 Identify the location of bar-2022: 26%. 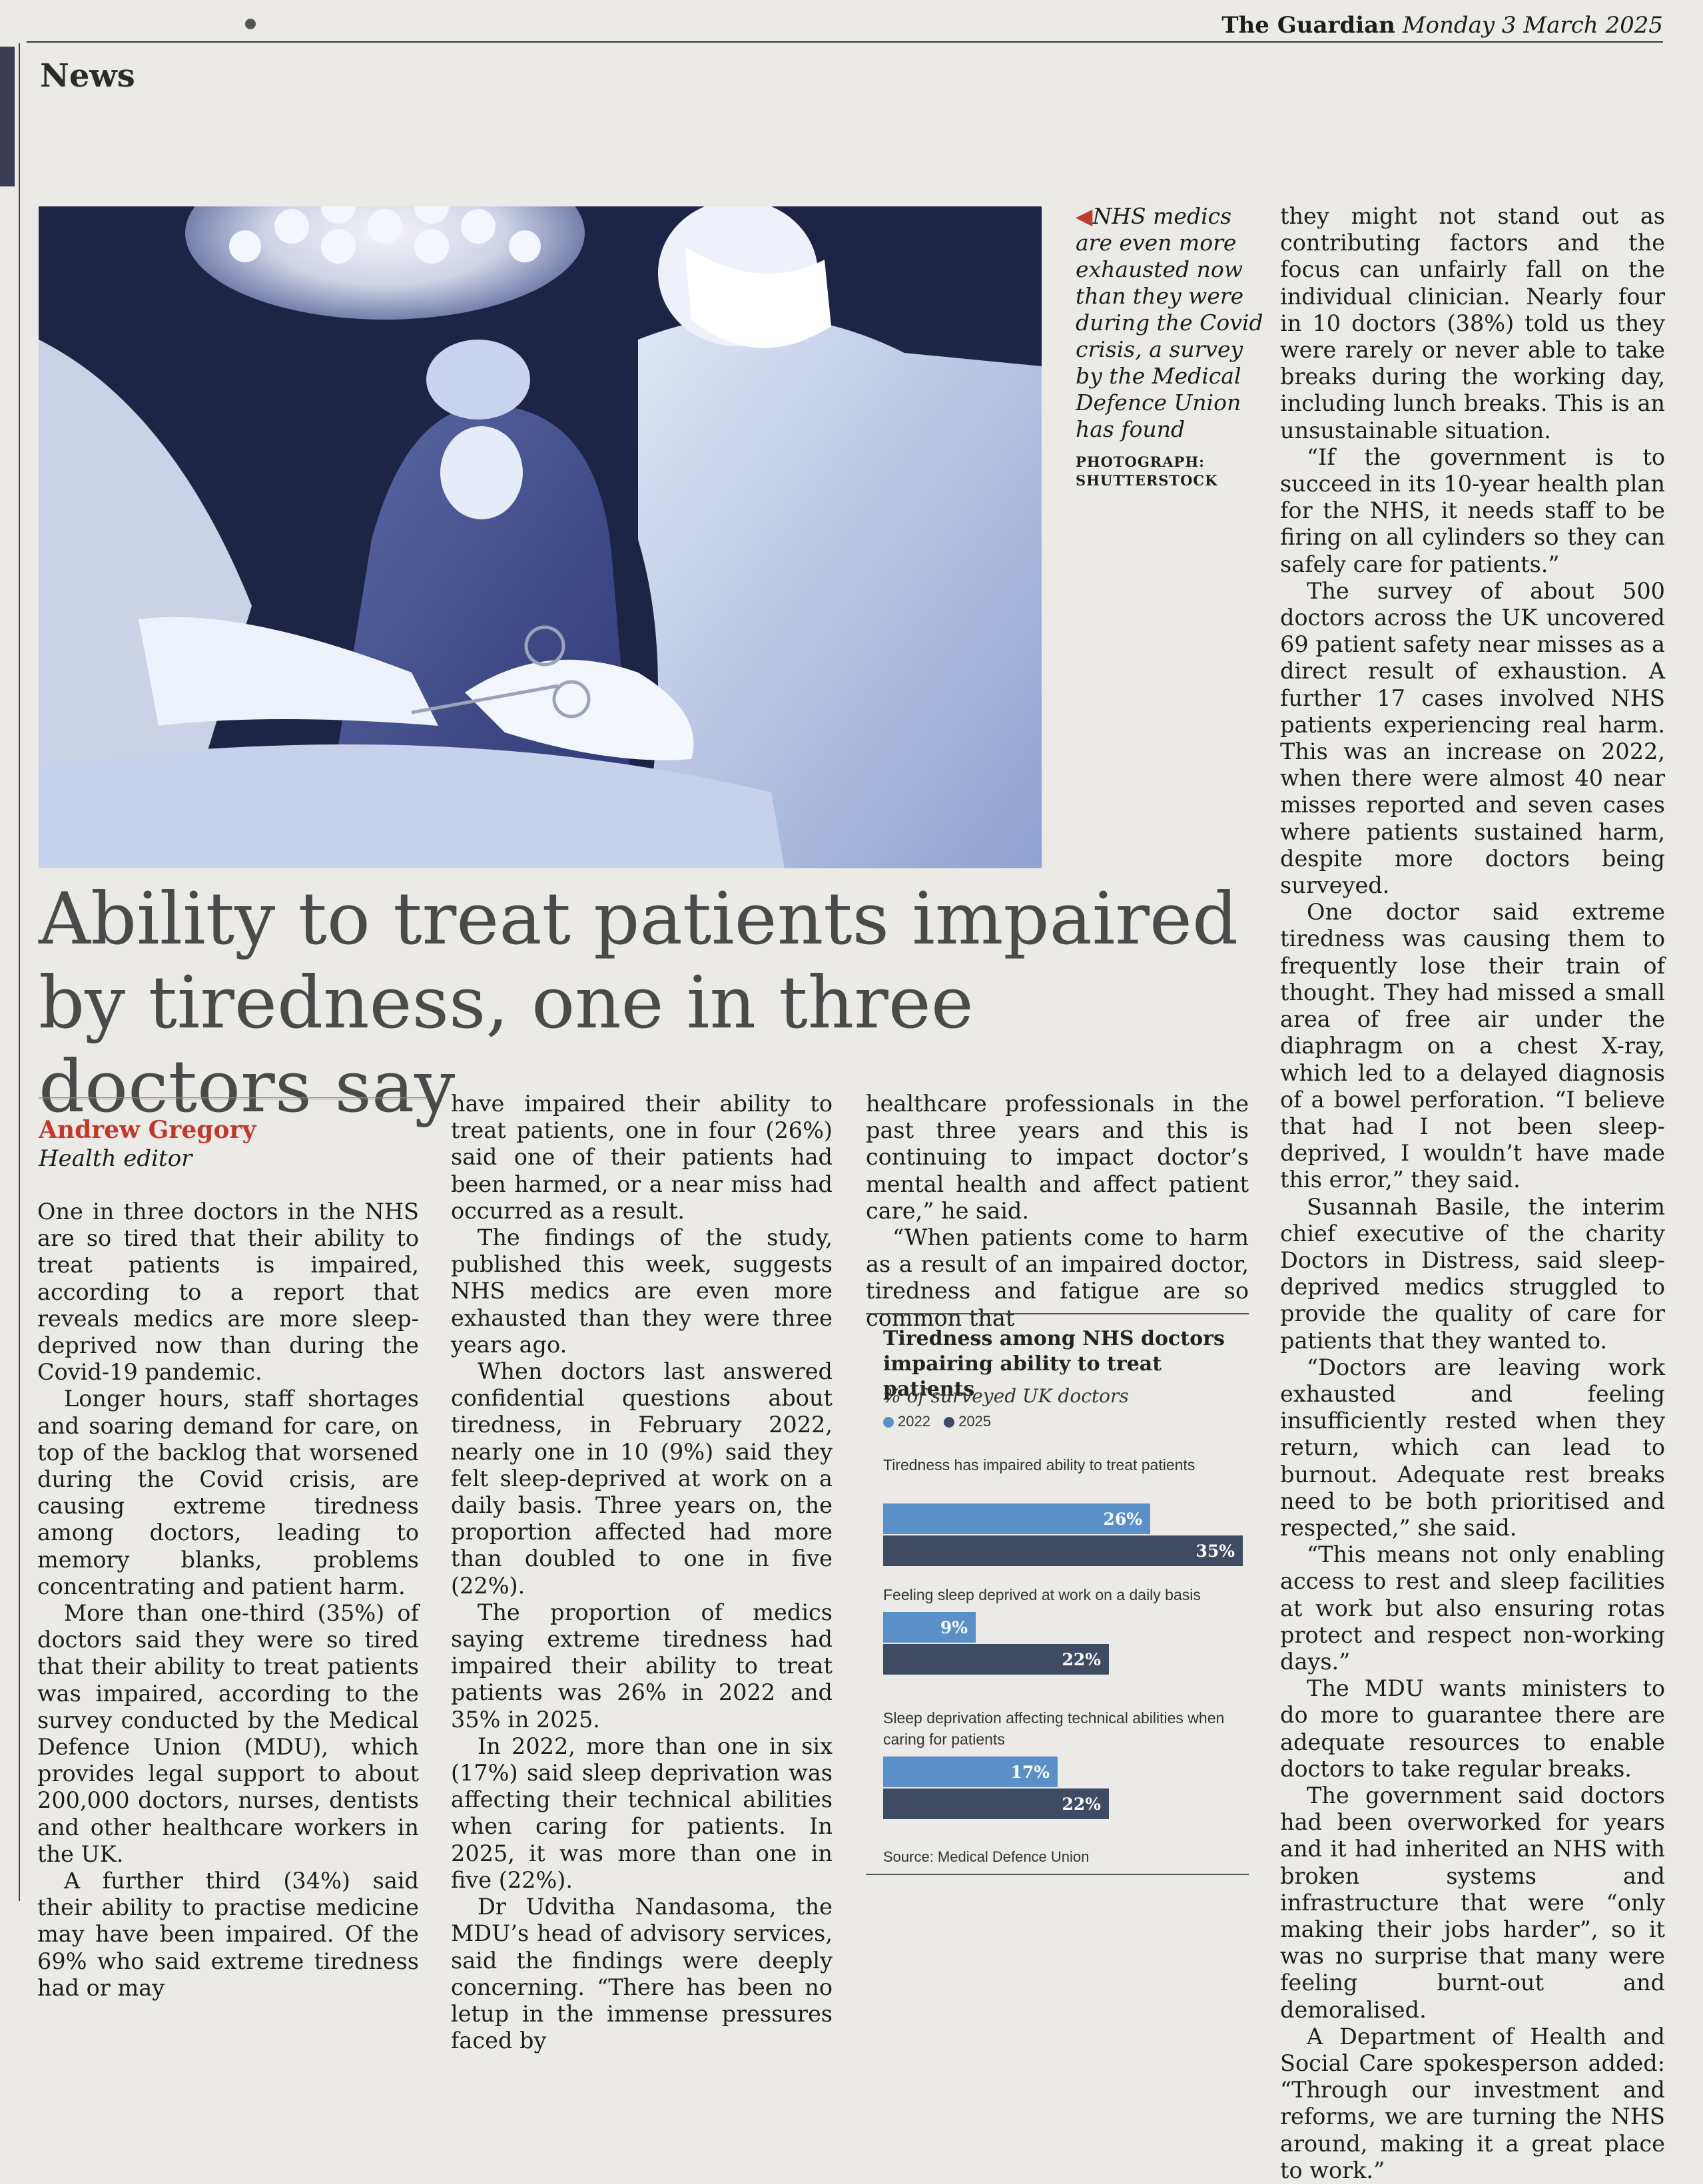
(1016, 1518).